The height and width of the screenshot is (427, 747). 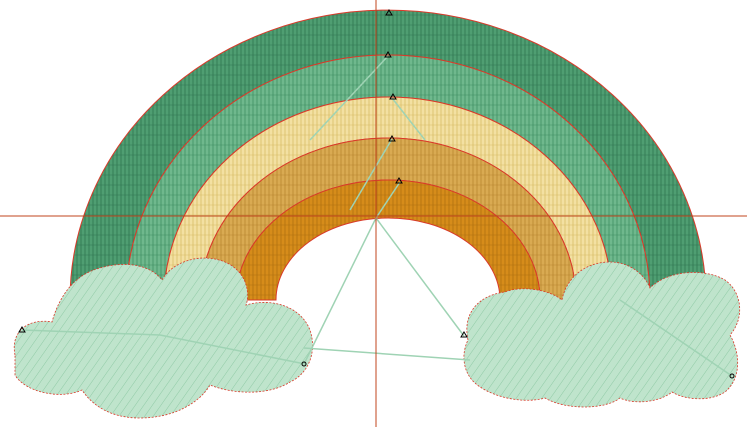 I want to click on cloud-right, so click(x=602, y=334).